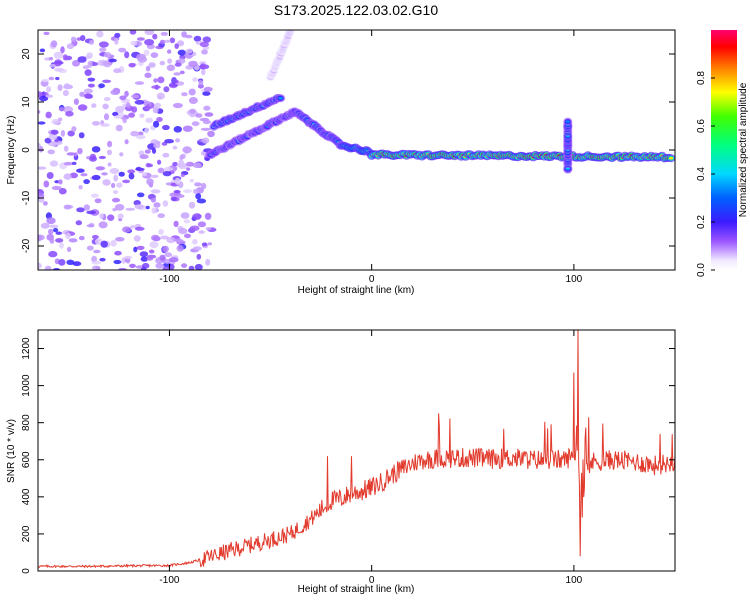 The image size is (750, 600). What do you see at coordinates (26, 197) in the screenshot?
I see `y-tick-label: -10` at bounding box center [26, 197].